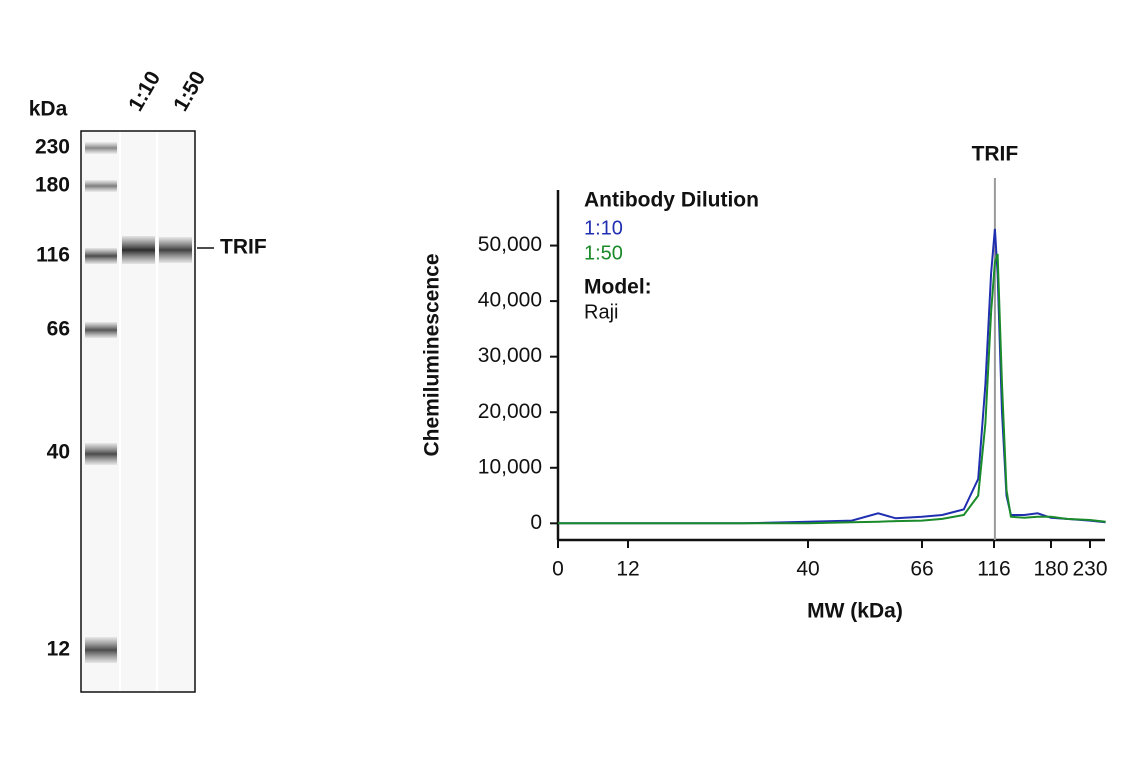 The image size is (1141, 773). What do you see at coordinates (603, 228) in the screenshot?
I see `legend-entry: 1:10` at bounding box center [603, 228].